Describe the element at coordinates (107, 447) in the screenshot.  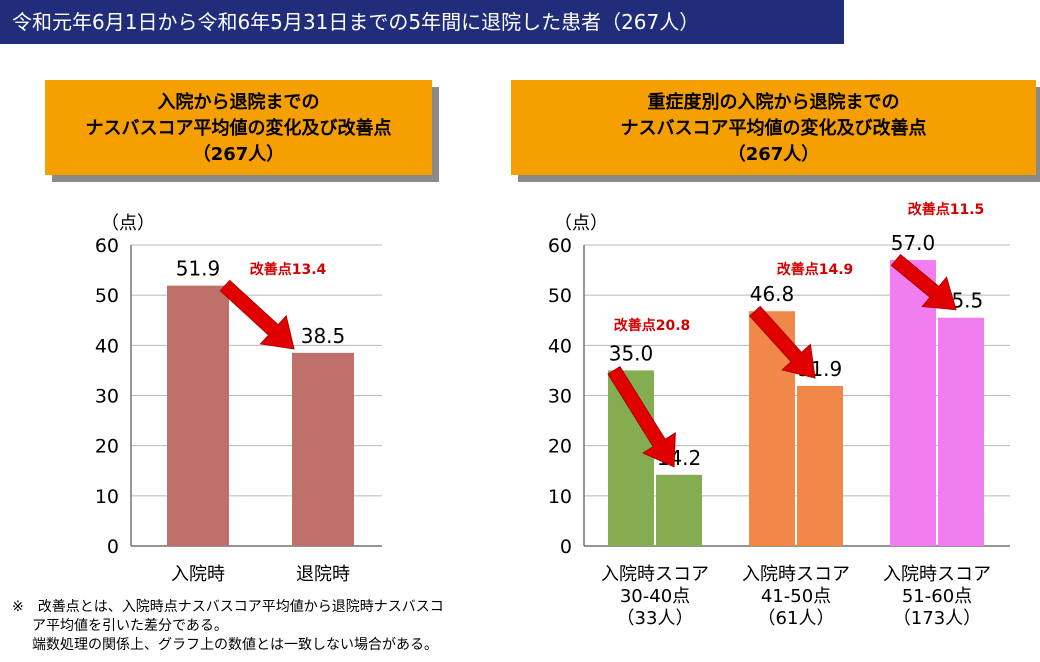
I see `left-ytick-label: 20` at that location.